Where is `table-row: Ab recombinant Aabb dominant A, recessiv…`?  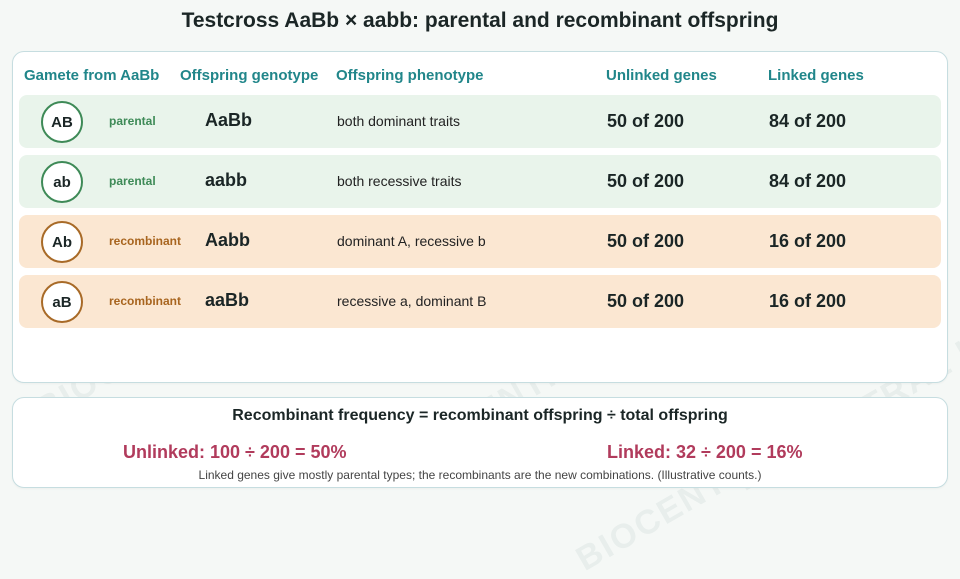 table-row: Ab recombinant Aabb dominant A, recessiv… is located at coordinates (480, 241).